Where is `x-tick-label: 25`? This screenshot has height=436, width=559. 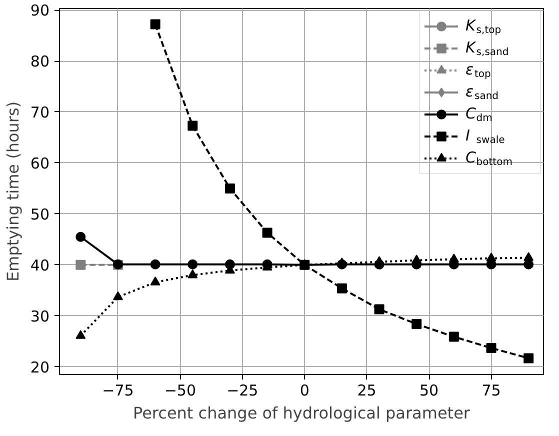
x-tick-label: 25 is located at coordinates (366, 391).